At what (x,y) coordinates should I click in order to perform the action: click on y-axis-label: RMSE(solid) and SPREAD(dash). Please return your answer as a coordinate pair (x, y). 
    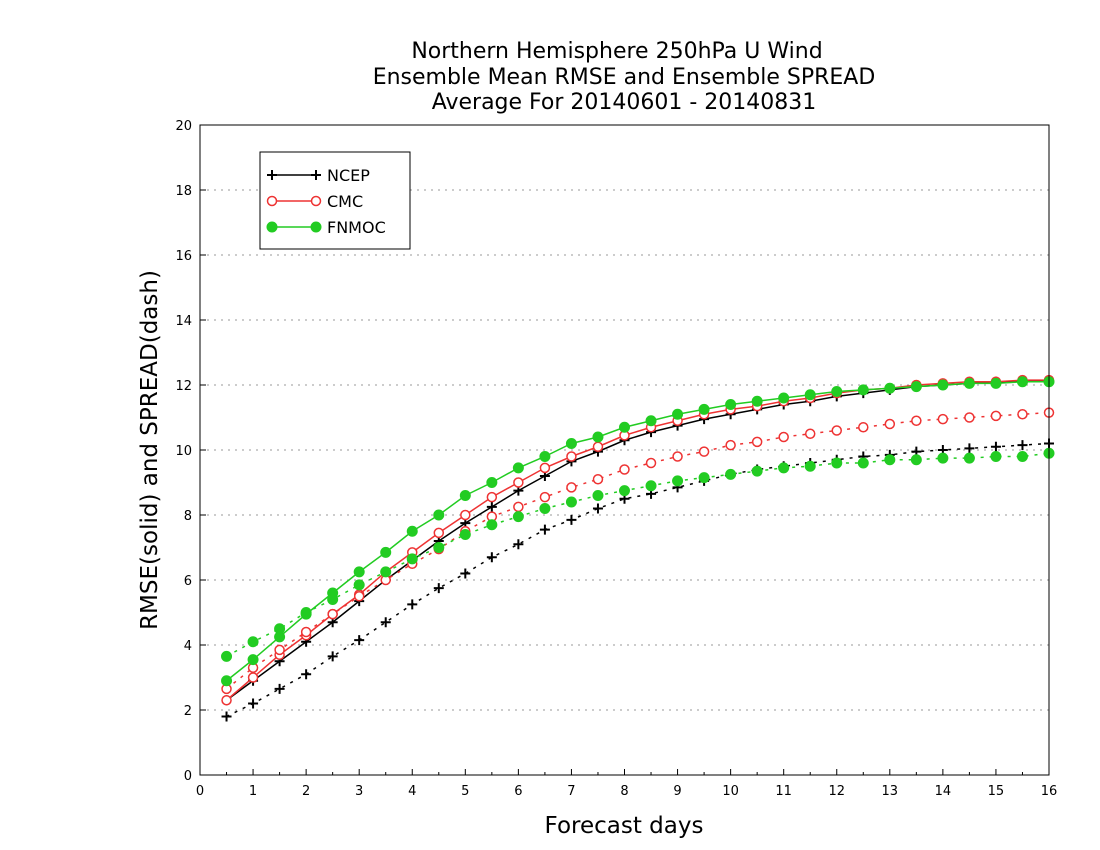
    Looking at the image, I should click on (150, 450).